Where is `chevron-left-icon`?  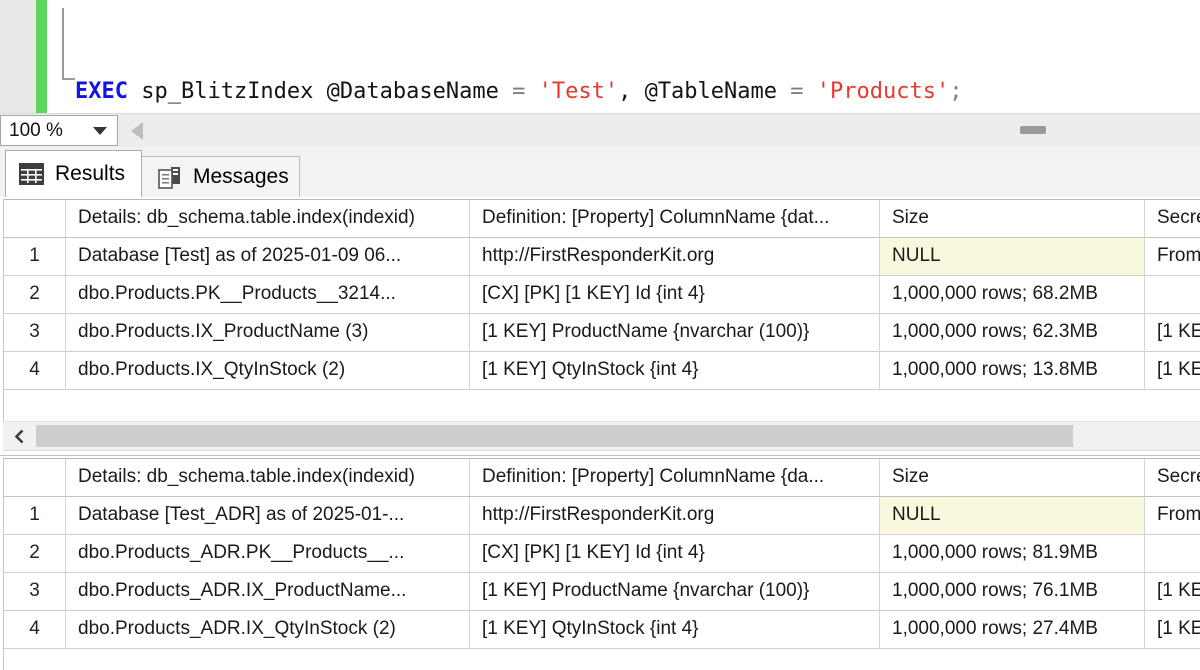
chevron-left-icon is located at coordinates (18, 436).